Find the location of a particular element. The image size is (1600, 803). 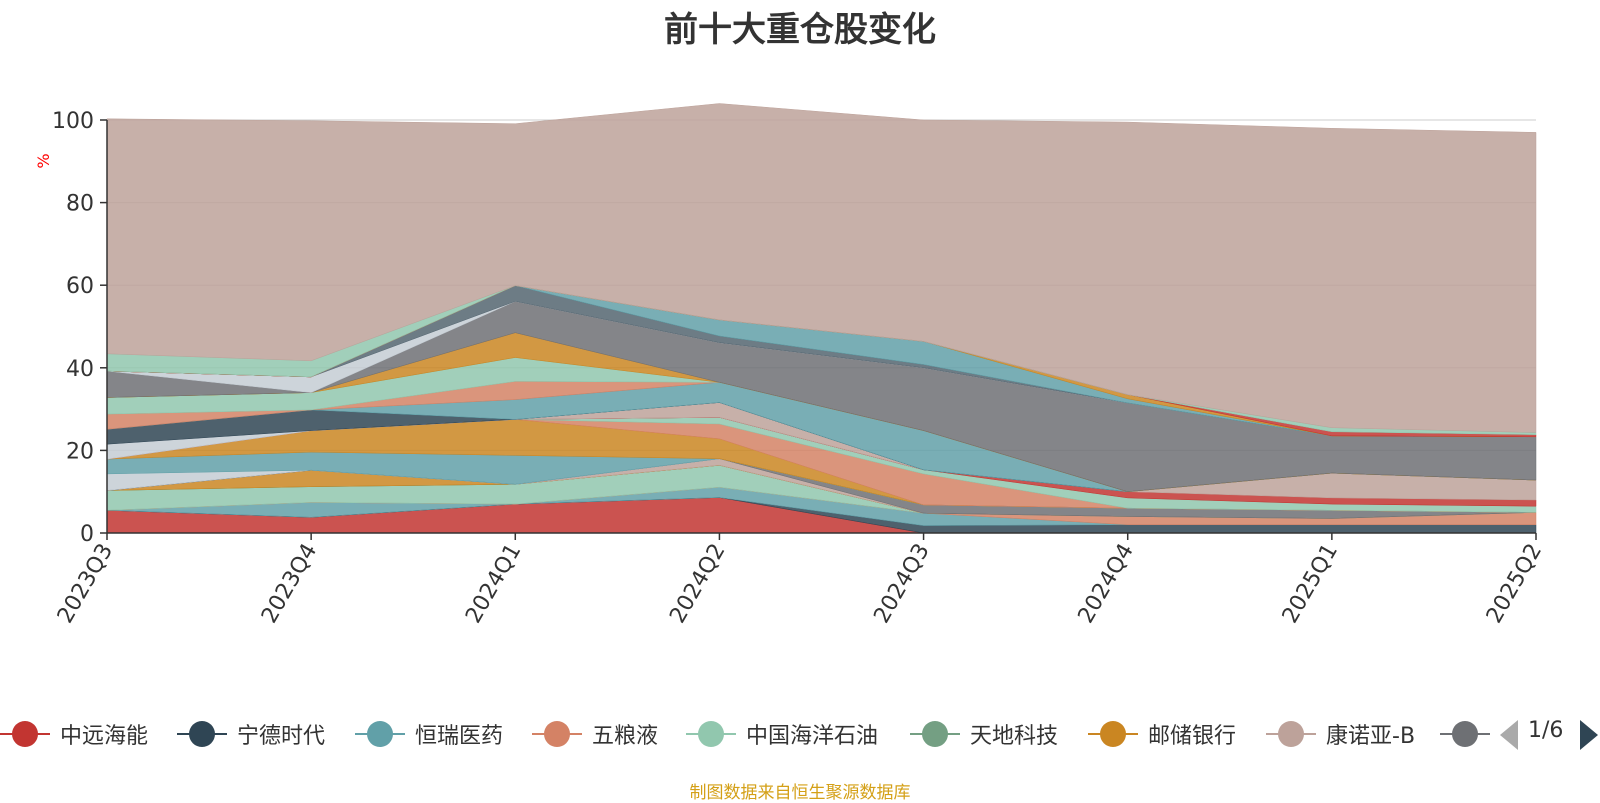

y-tick-label: 100 is located at coordinates (73, 121).